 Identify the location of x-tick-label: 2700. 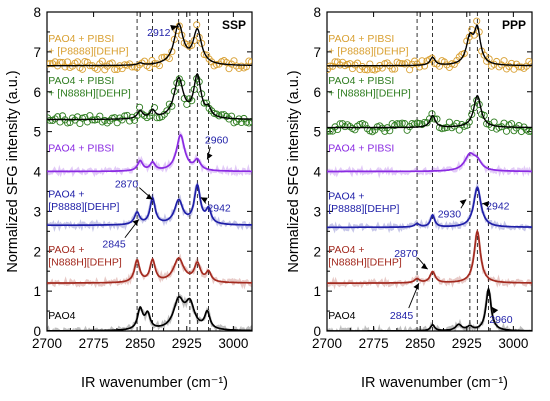
(327, 343).